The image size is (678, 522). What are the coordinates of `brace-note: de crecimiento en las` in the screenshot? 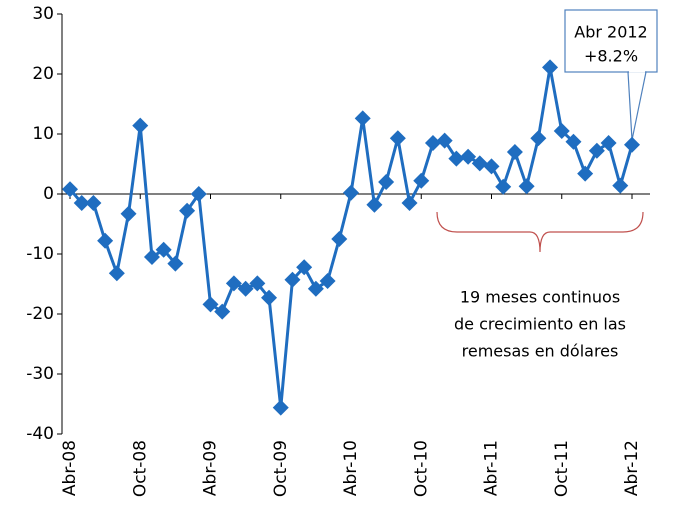 It's located at (540, 324).